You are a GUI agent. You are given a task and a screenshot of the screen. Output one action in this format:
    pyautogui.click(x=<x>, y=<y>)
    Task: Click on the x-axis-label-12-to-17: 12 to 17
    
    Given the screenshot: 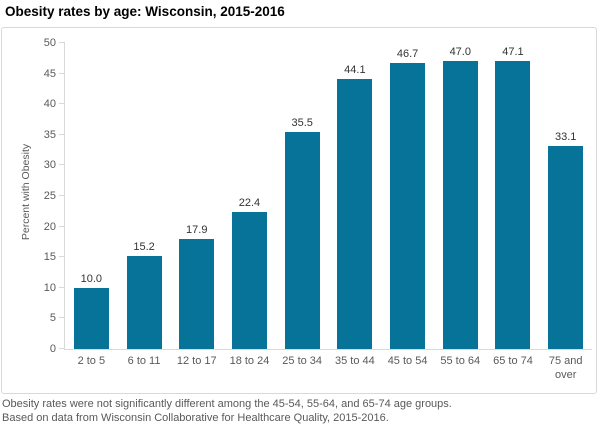 What is the action you would take?
    pyautogui.click(x=196, y=361)
    